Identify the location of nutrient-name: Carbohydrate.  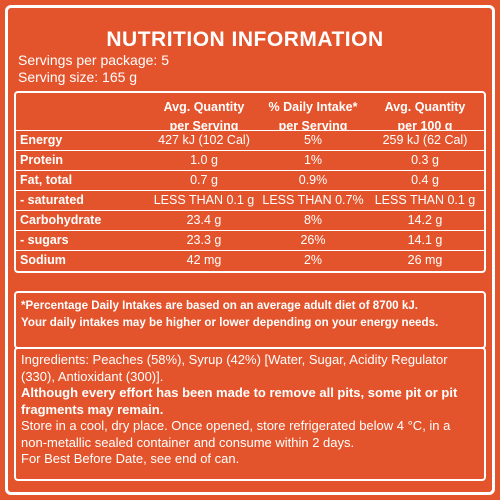
(61, 220).